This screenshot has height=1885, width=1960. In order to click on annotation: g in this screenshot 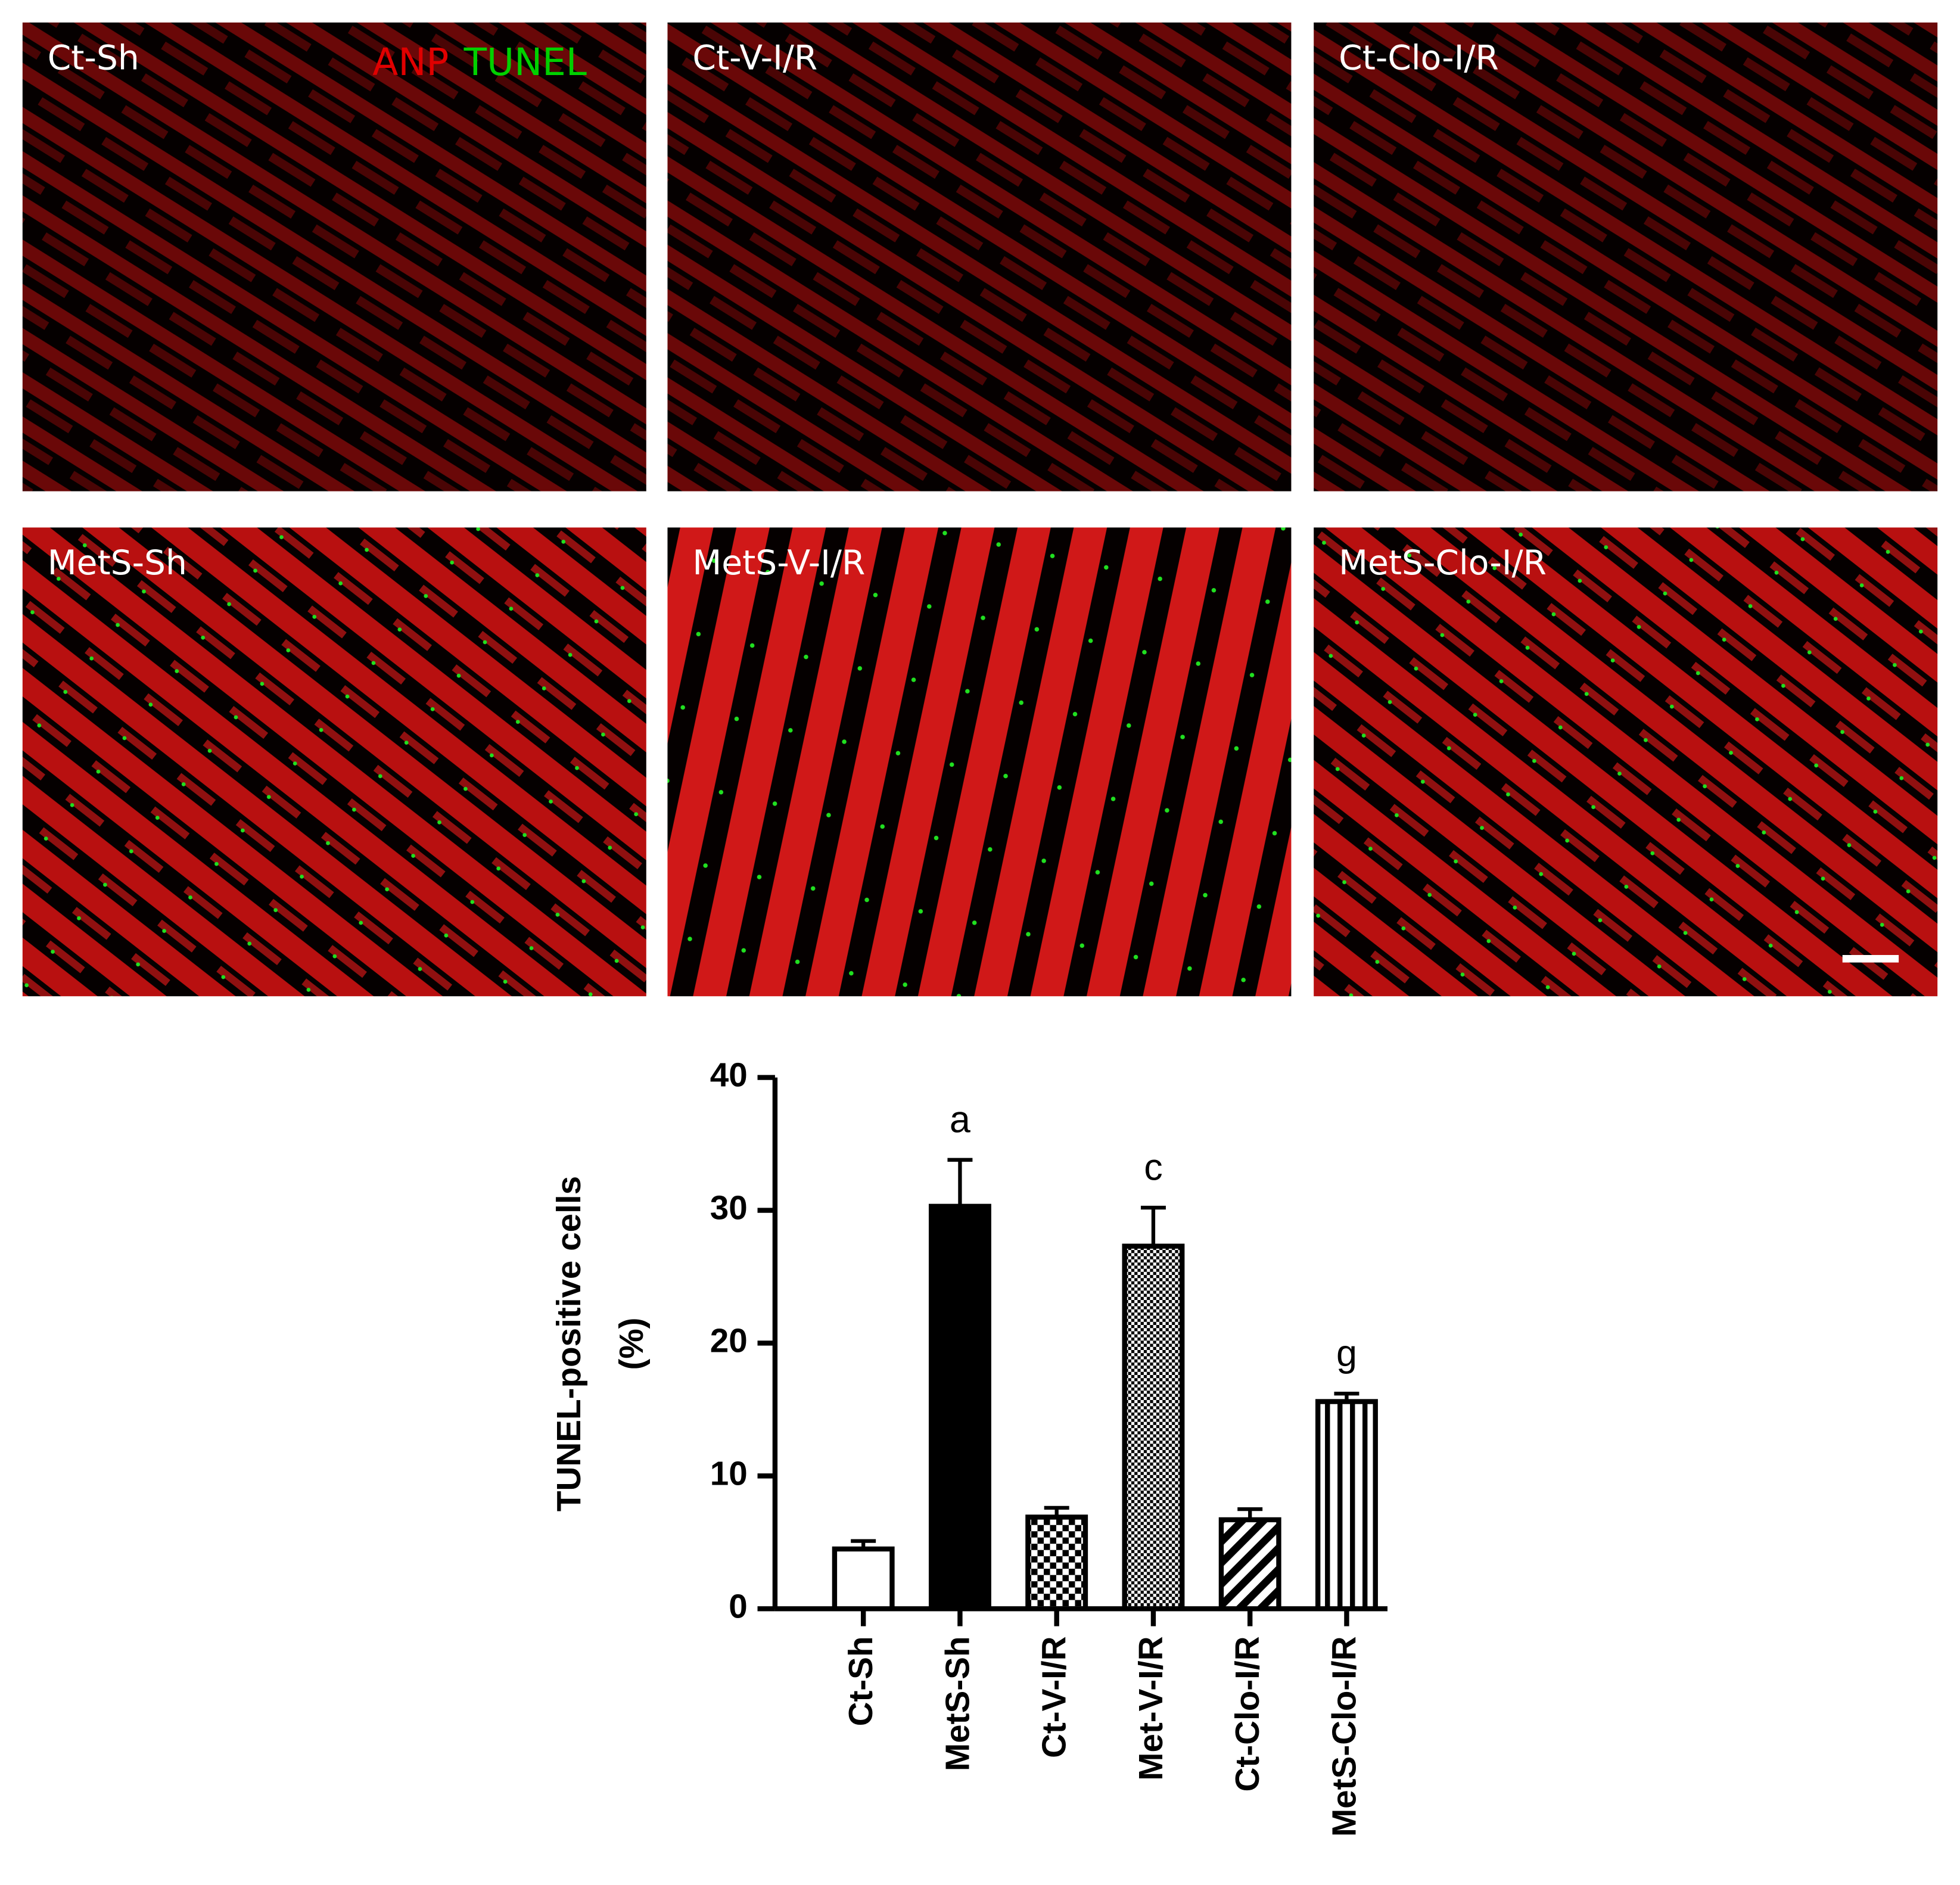, I will do `click(1346, 1353)`.